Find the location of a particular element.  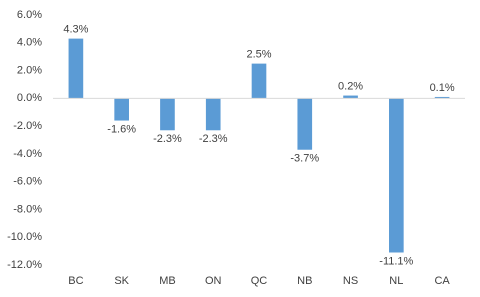

y-tick-label: 0.0% is located at coordinates (29, 98).